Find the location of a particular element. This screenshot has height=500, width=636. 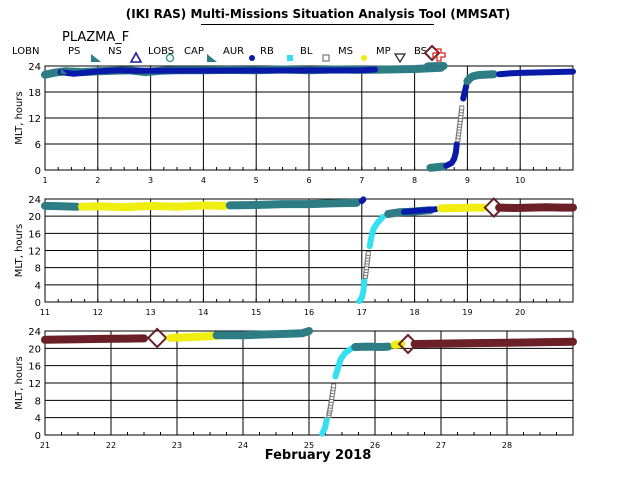

x-tick-label: 8 is located at coordinates (414, 180).